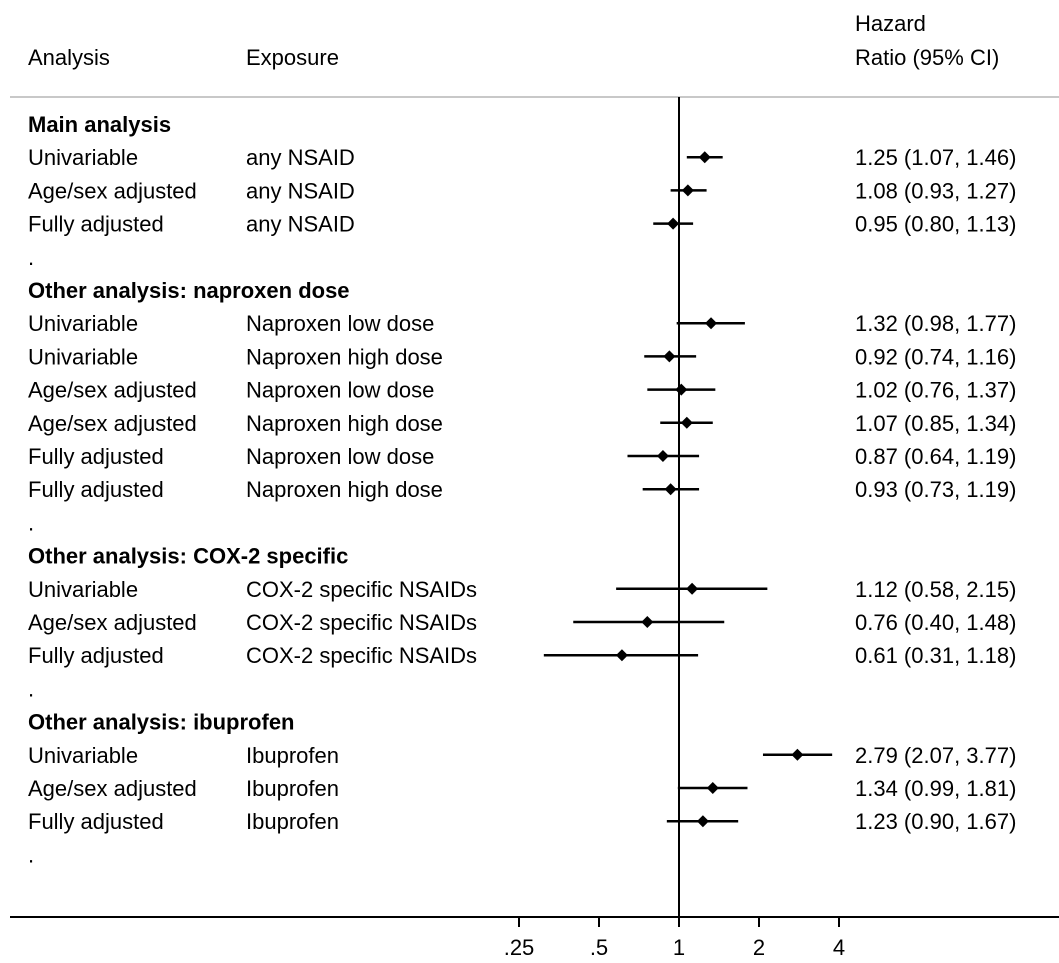  What do you see at coordinates (935, 323) in the screenshot?
I see `hazard-ratio-ci-label: 1.32 (0.98, 1.77)` at bounding box center [935, 323].